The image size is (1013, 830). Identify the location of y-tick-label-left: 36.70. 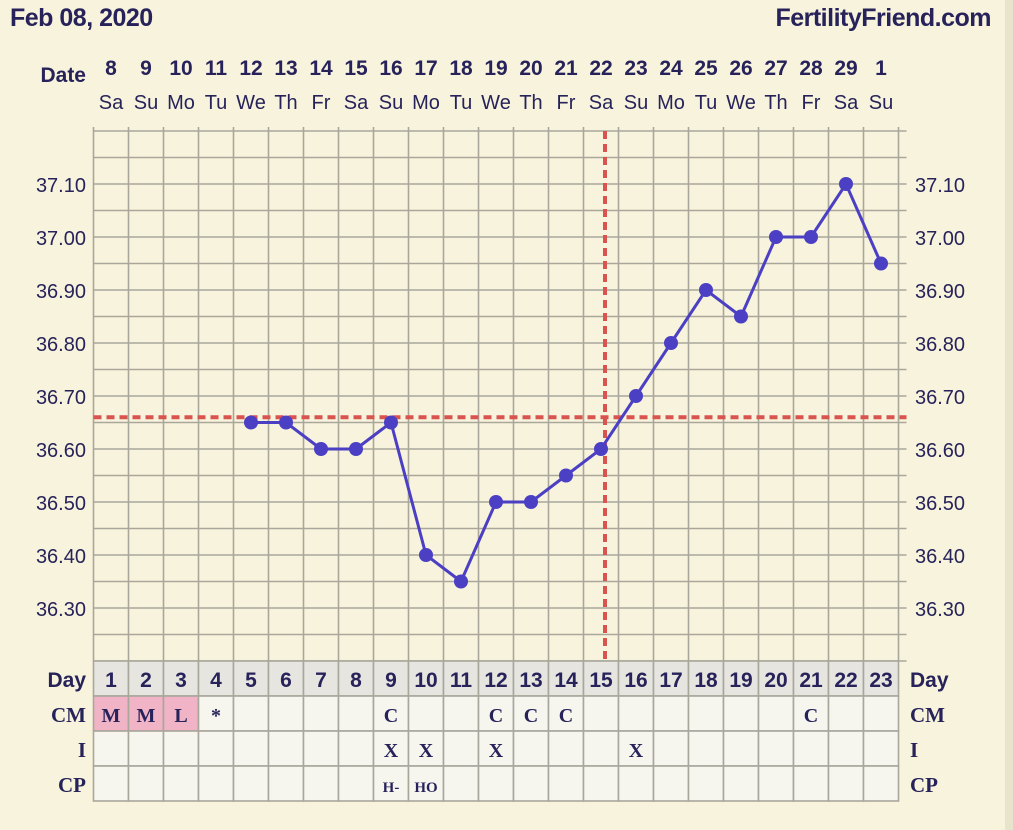
(61, 398).